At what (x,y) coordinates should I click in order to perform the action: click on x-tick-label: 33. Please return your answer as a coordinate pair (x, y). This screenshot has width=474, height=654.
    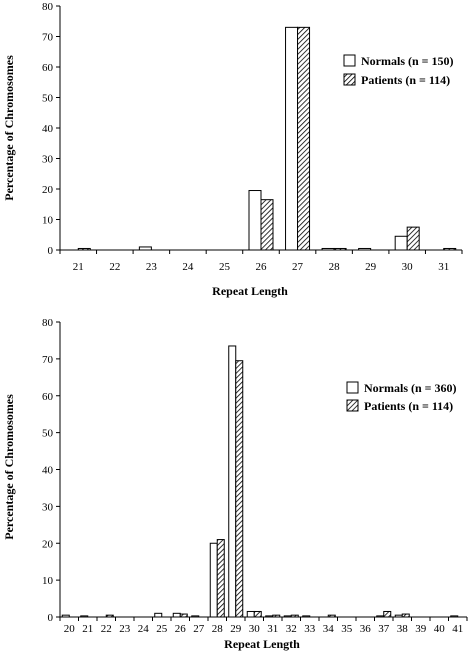
    Looking at the image, I should click on (310, 629).